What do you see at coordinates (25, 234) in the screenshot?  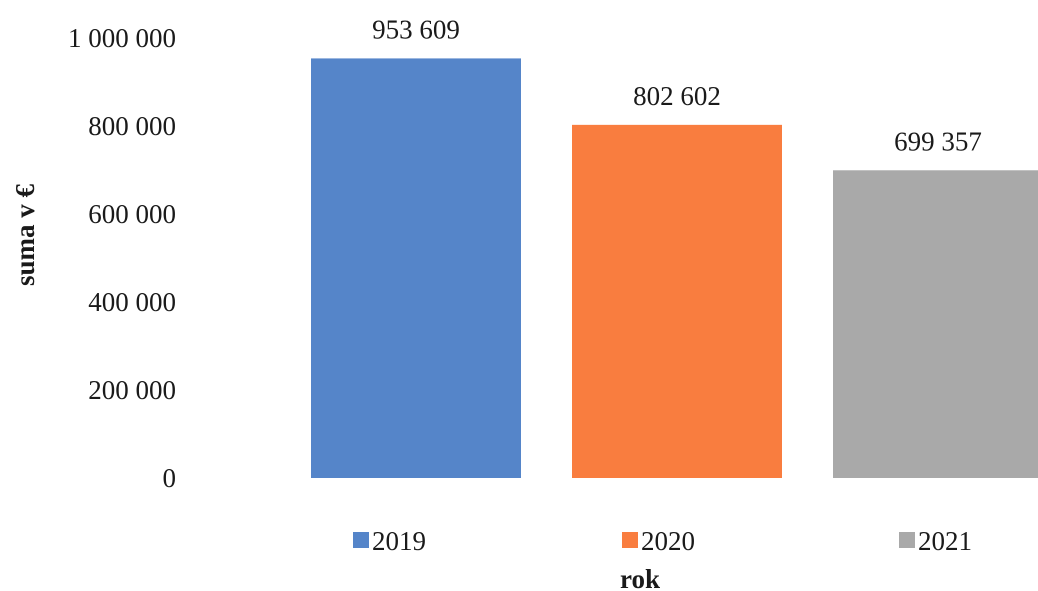 I see `y-axis-title: suma v €` at bounding box center [25, 234].